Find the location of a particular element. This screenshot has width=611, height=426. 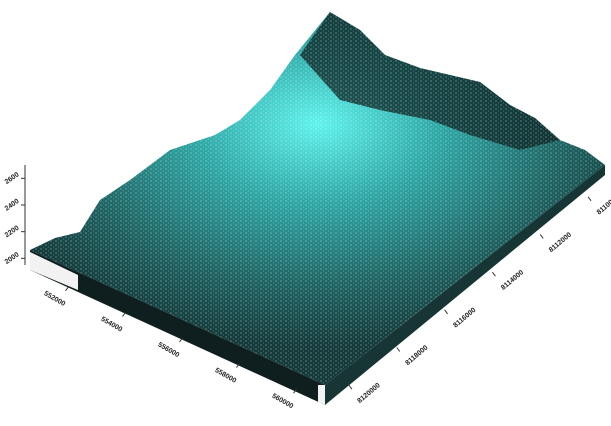

y-tick-label: 8110000 is located at coordinates (603, 205).